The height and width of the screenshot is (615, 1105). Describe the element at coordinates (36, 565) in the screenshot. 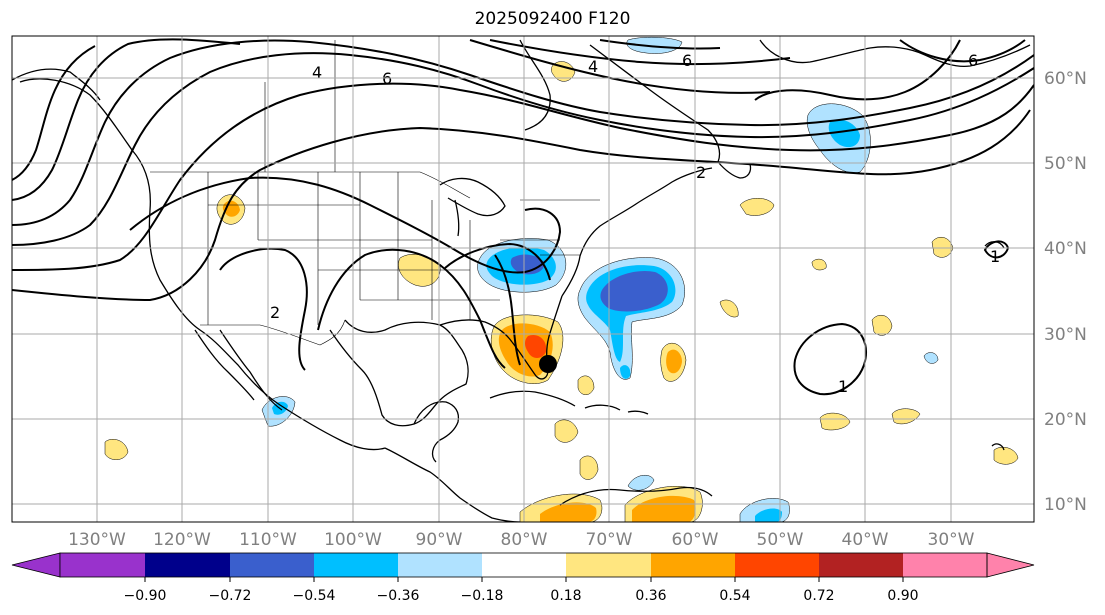

I see `colorbar-extend-low` at that location.